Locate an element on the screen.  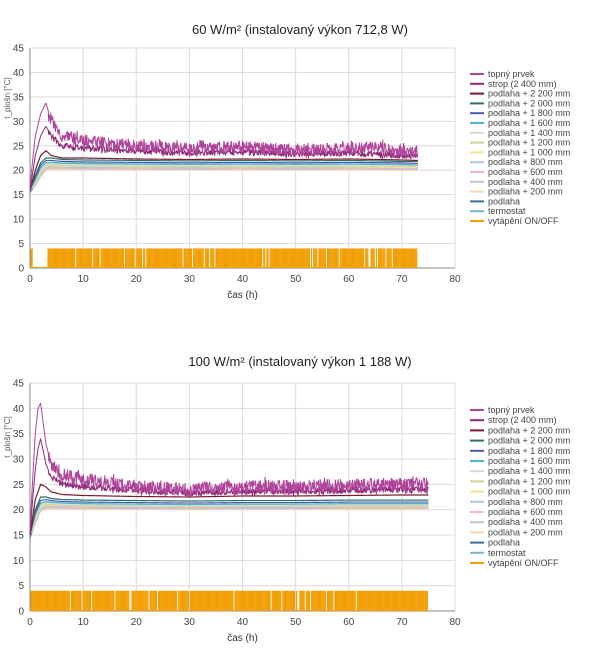
y-tick-label: 15 is located at coordinates (19, 195).